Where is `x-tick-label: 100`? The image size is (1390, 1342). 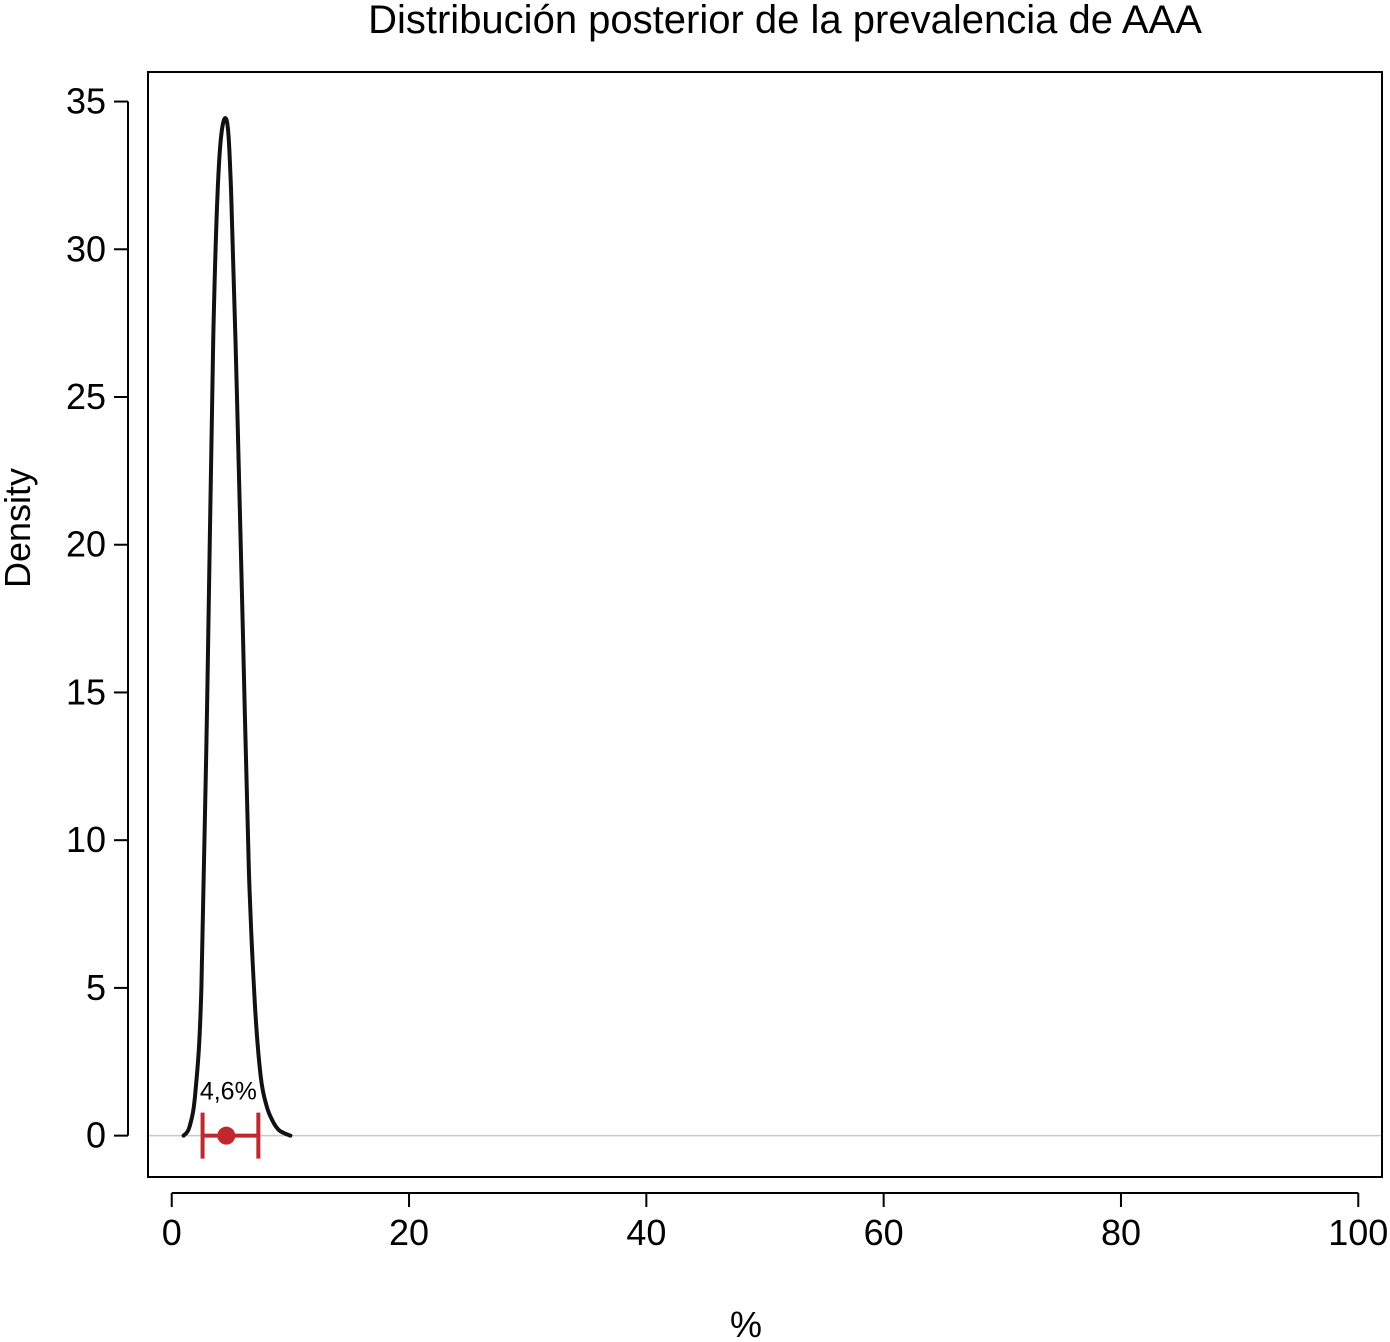 x-tick-label: 100 is located at coordinates (1358, 1232).